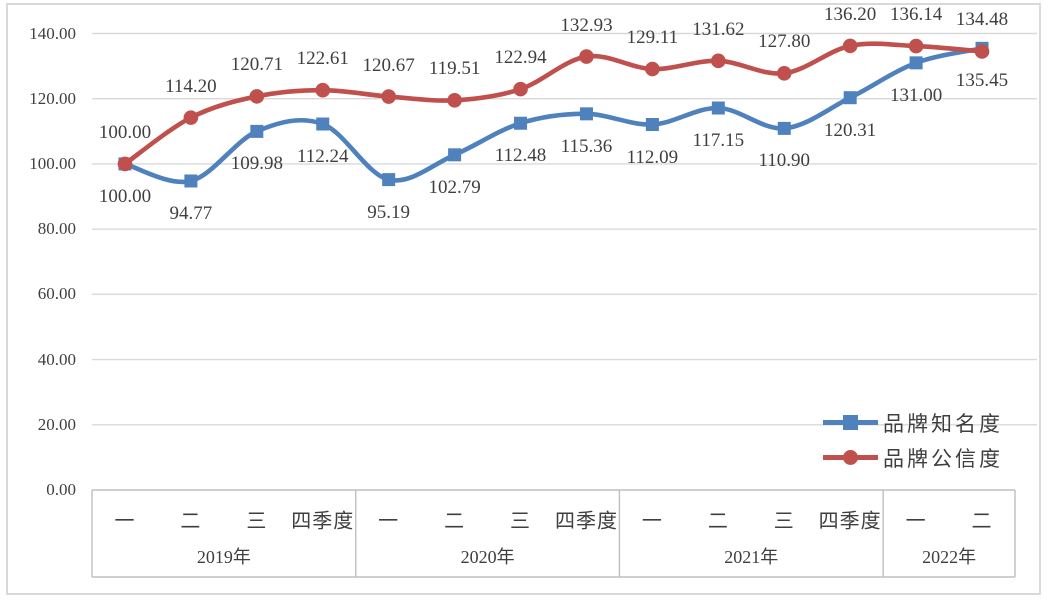 The width and height of the screenshot is (1055, 610). I want to click on brand-awareness-data-label: 112.48, so click(520, 156).